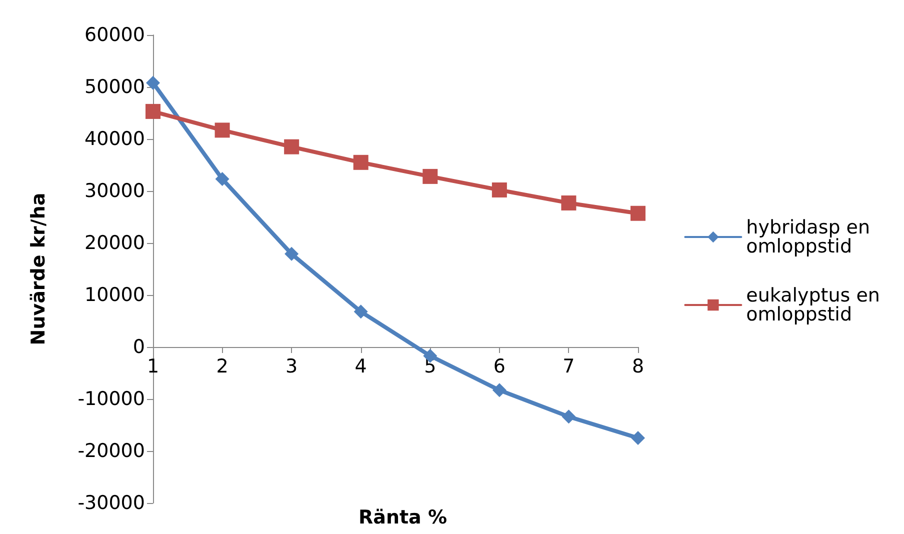 This screenshot has height=534, width=904. What do you see at coordinates (114, 139) in the screenshot?
I see `y-tick-label: 40000` at bounding box center [114, 139].